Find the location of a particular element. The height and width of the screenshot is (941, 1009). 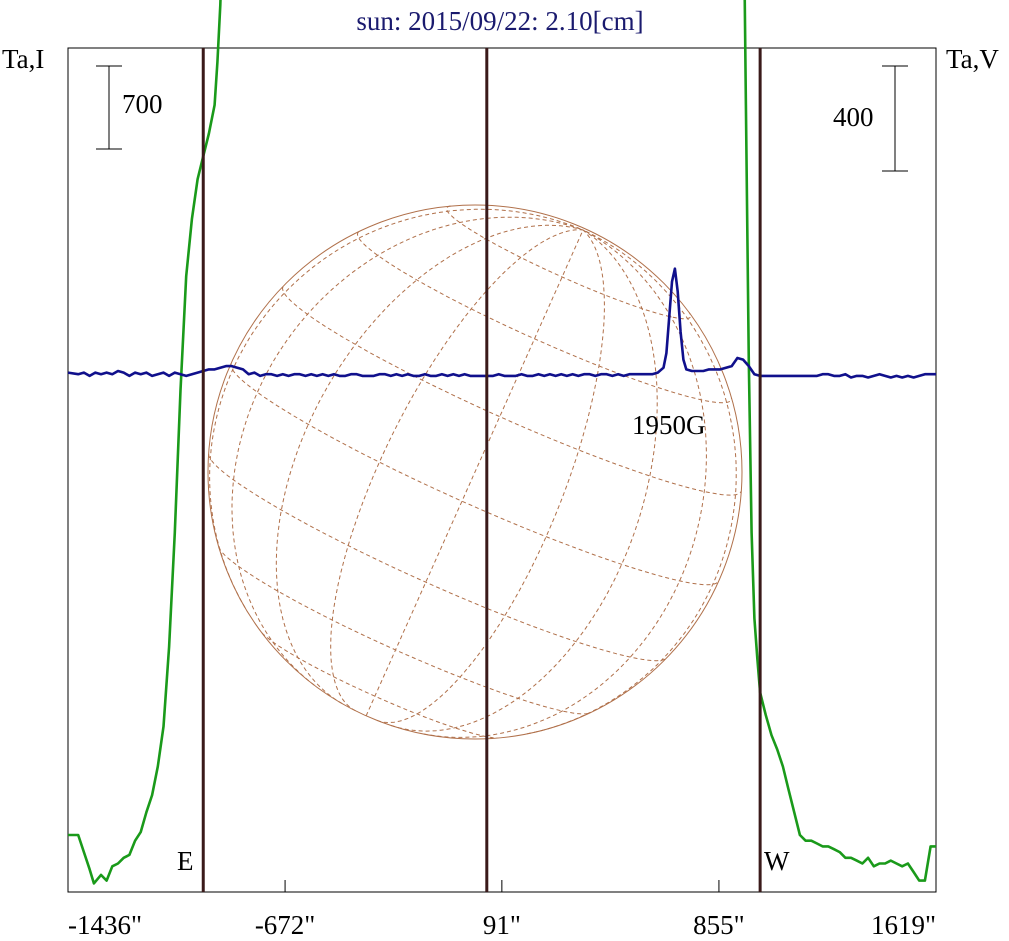

x-tick-label: 855" is located at coordinates (719, 925).